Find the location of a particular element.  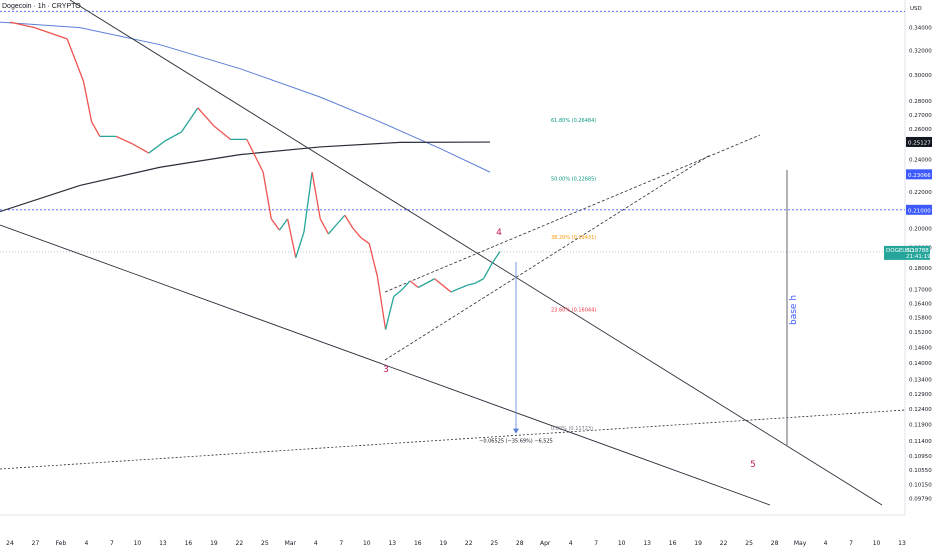

wave-label: 4 is located at coordinates (499, 233).